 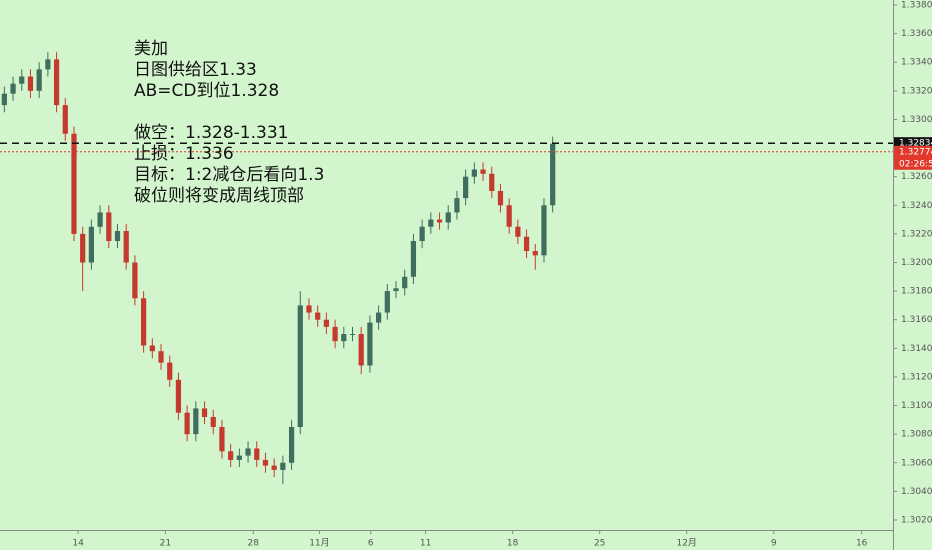 I want to click on y-tick-label: 1.31000, so click(x=916, y=406).